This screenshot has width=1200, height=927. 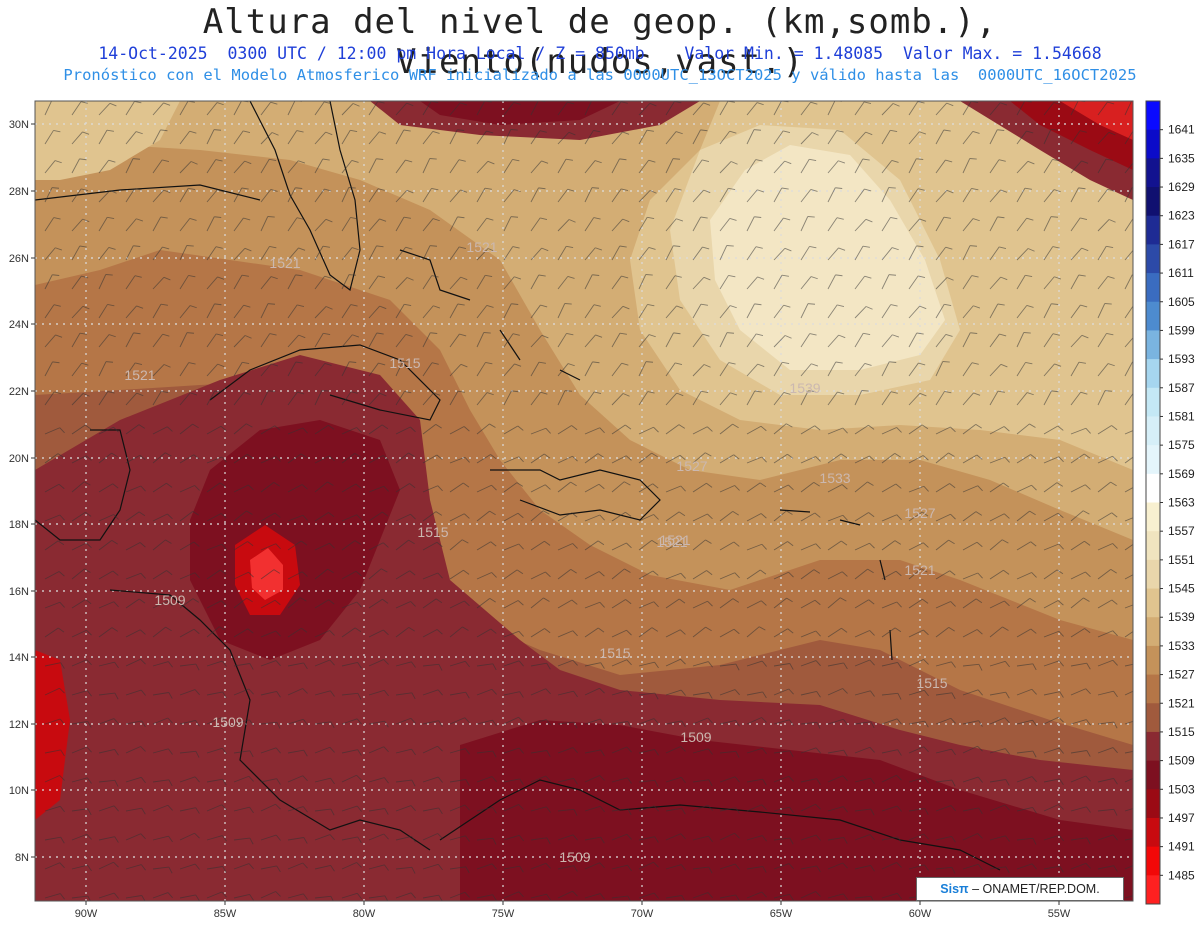 What do you see at coordinates (284, 263) in the screenshot?
I see `contour-label: 1521` at bounding box center [284, 263].